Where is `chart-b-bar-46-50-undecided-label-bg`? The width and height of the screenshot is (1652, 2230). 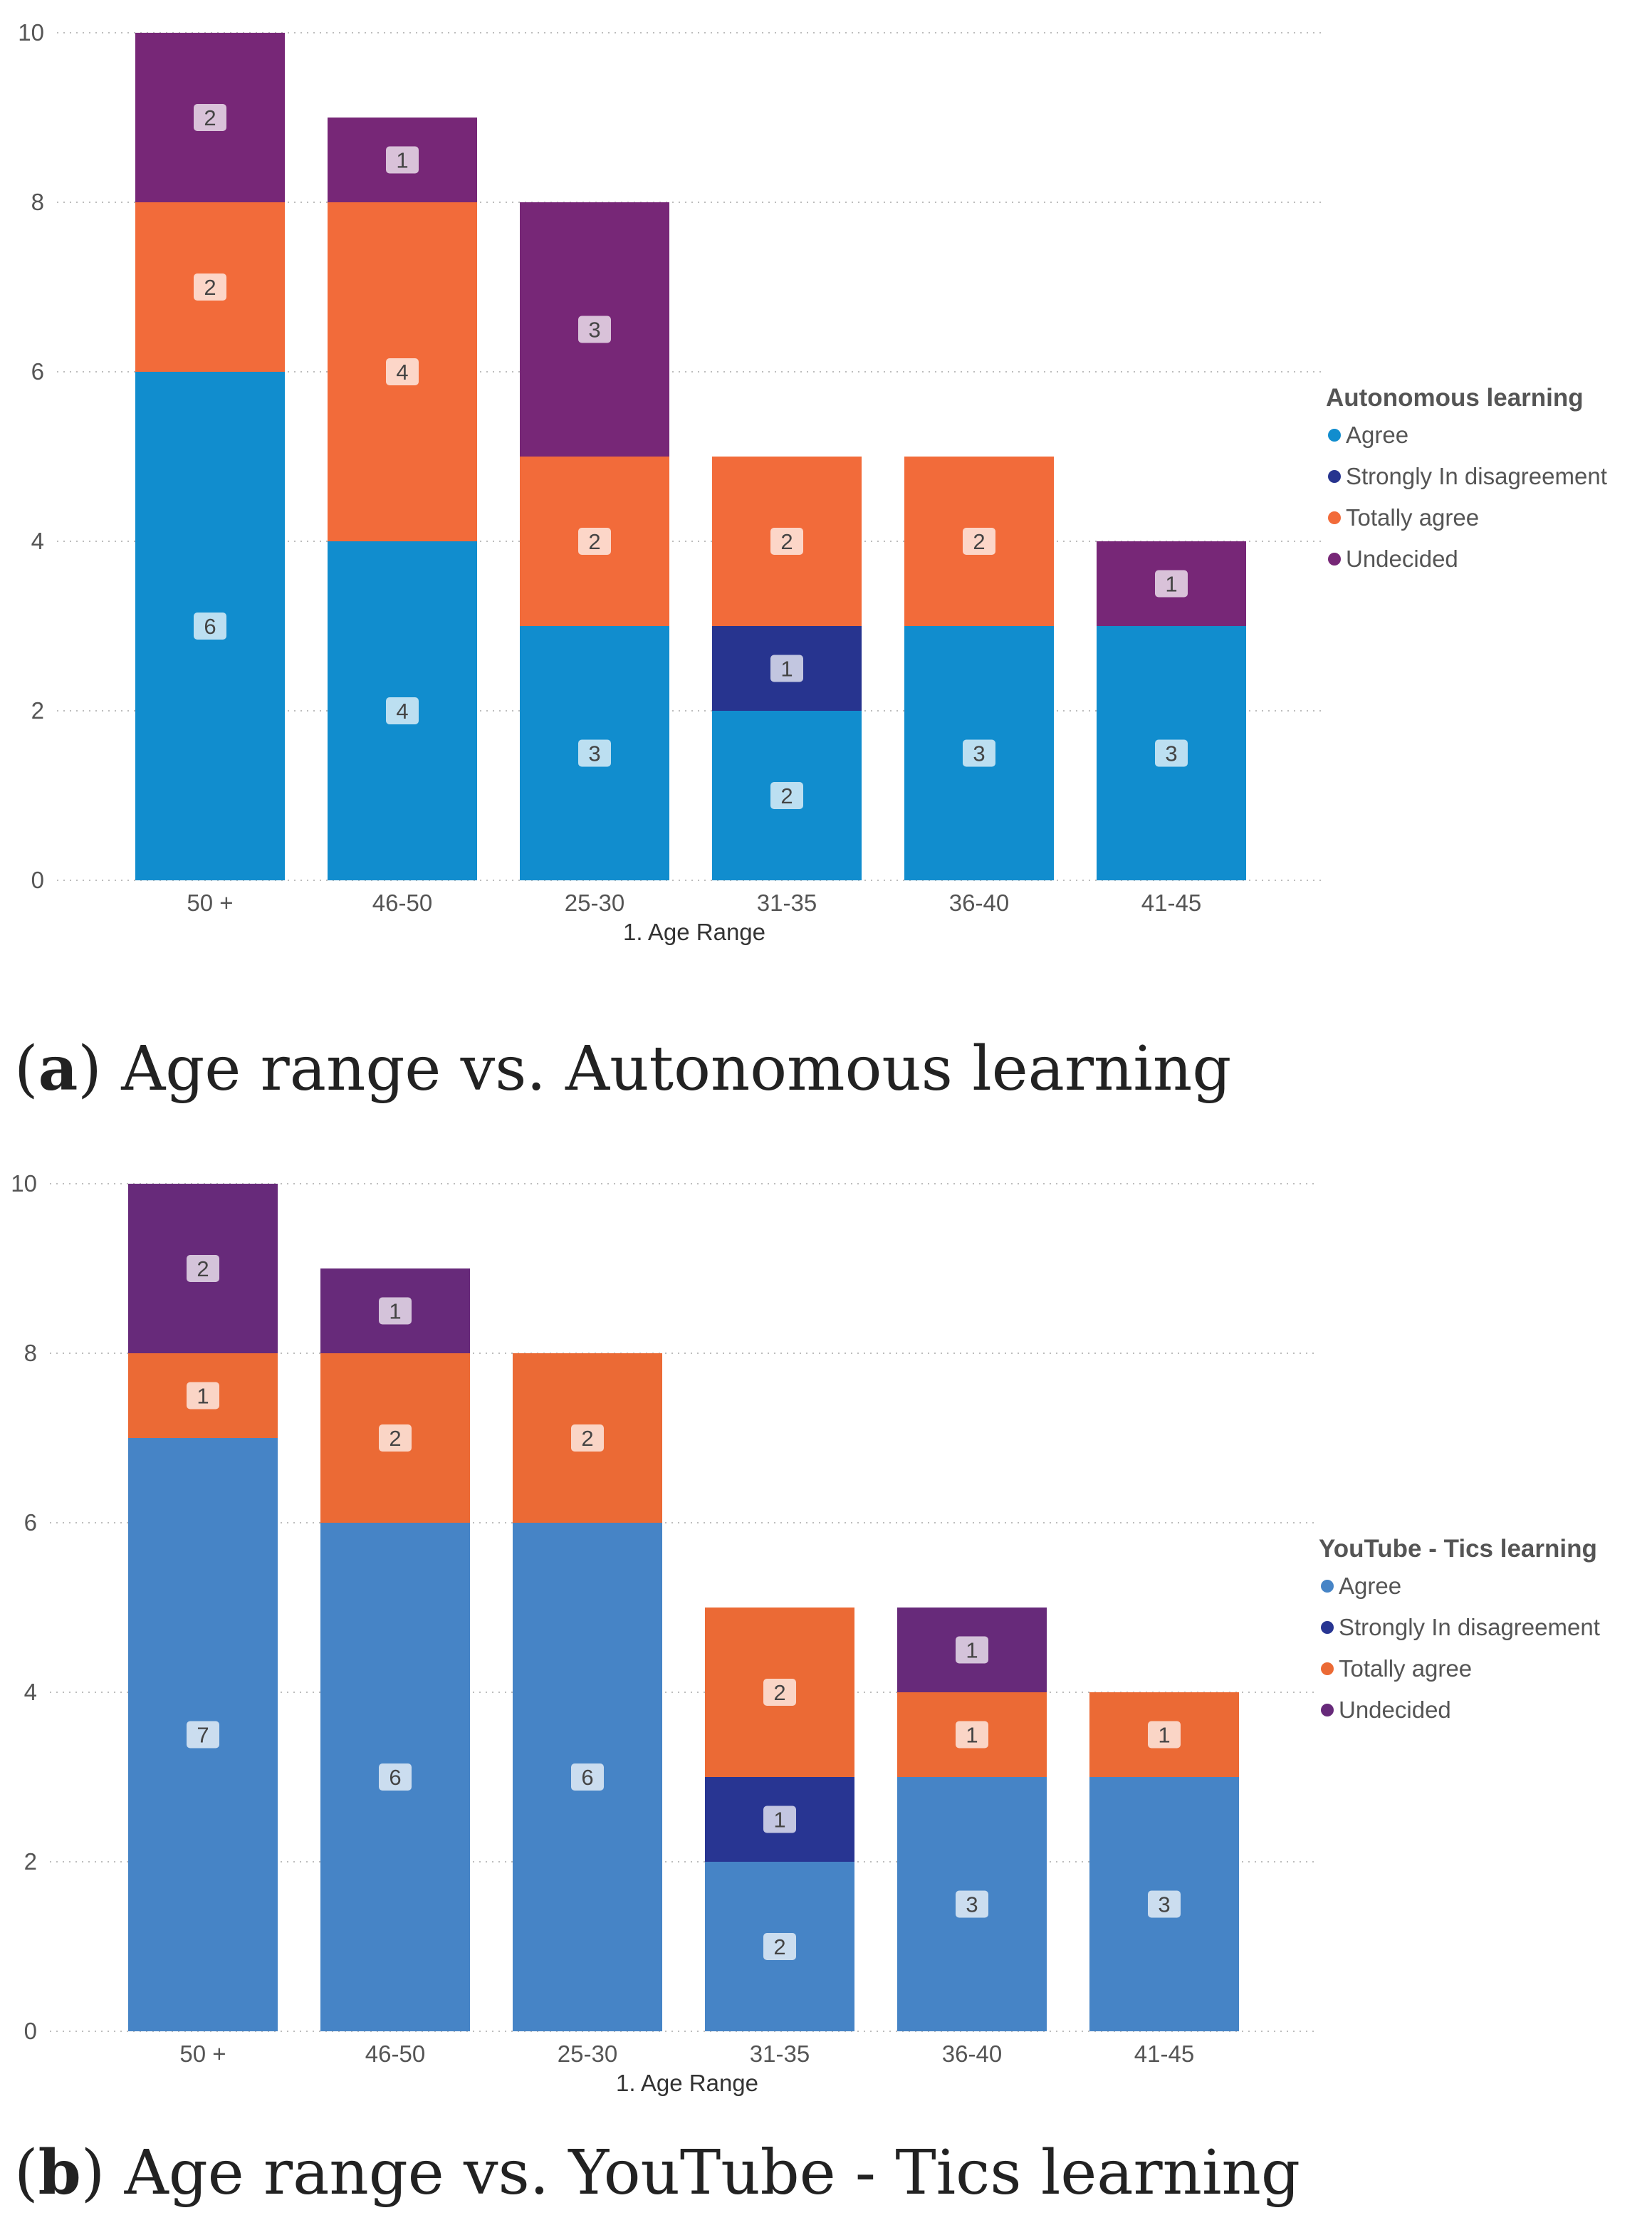
chart-b-bar-46-50-undecided-label-bg is located at coordinates (396, 1311).